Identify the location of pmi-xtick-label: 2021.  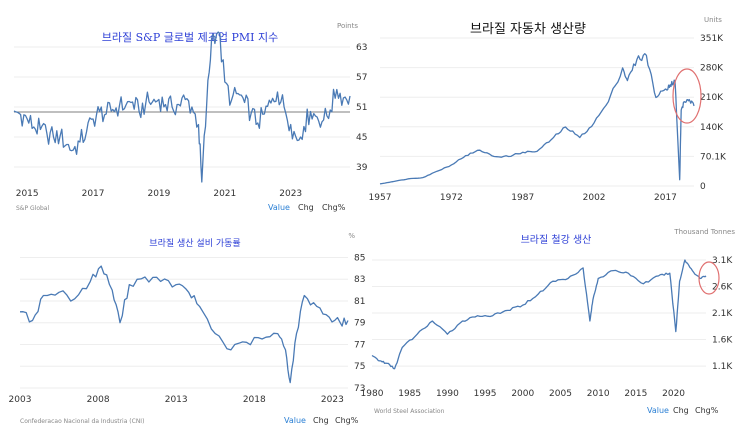
(224, 194).